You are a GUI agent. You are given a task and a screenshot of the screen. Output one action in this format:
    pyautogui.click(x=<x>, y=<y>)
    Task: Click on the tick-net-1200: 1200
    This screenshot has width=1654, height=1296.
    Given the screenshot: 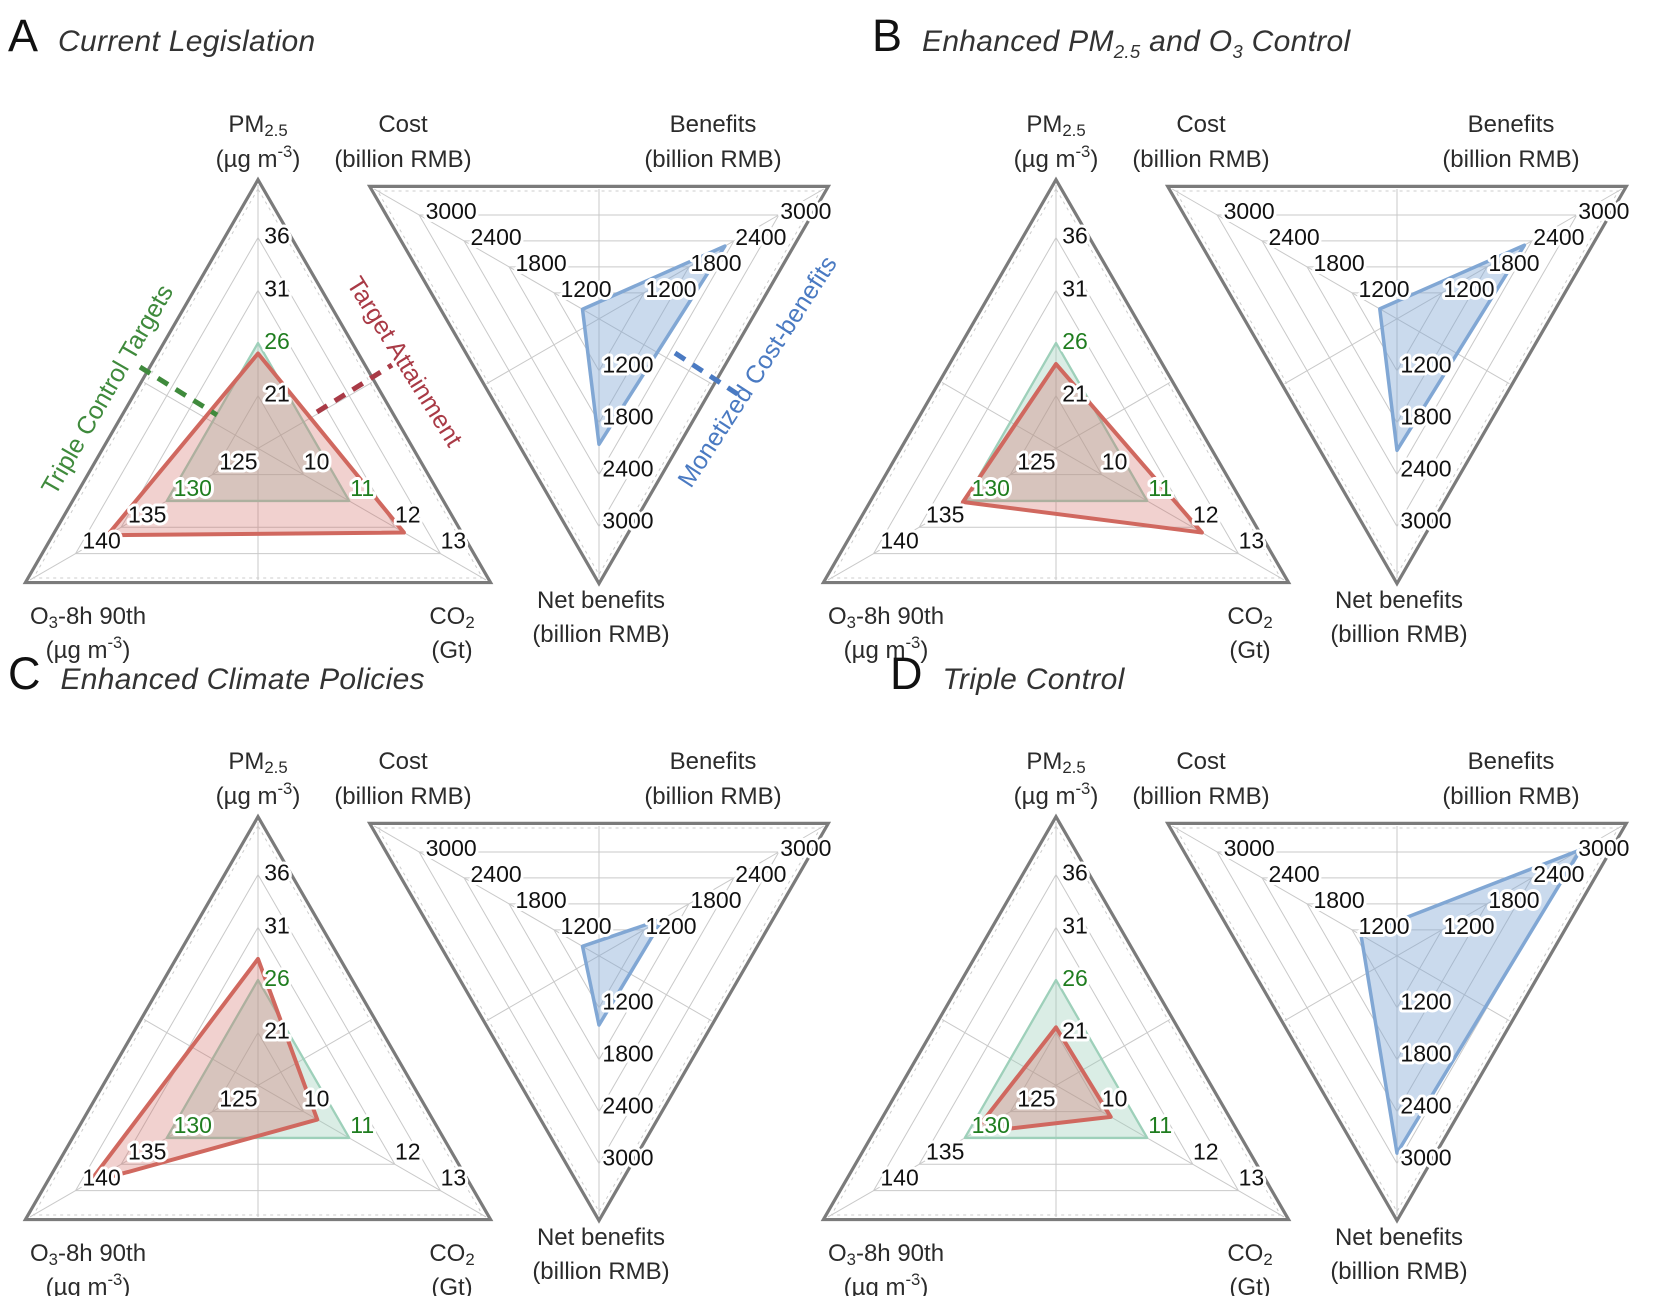 What is the action you would take?
    pyautogui.click(x=627, y=365)
    